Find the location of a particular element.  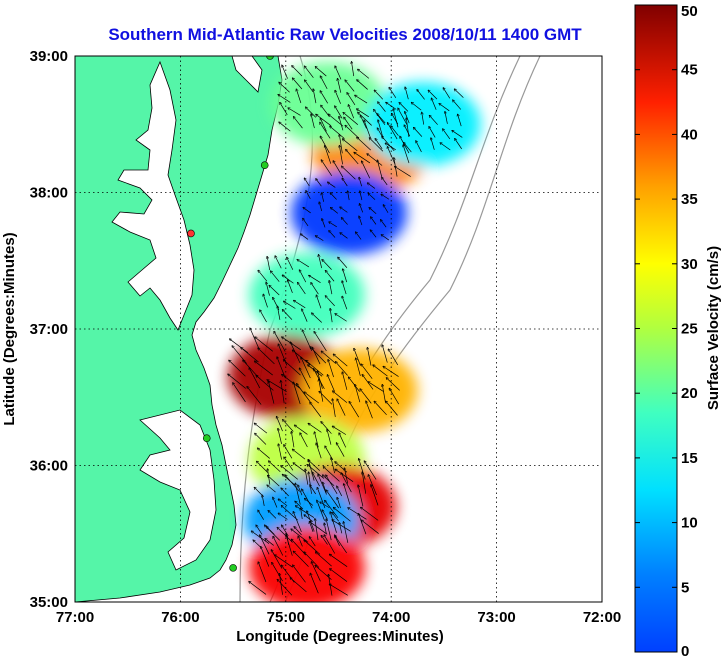

colorbar-tick-label: 5 is located at coordinates (685, 587).